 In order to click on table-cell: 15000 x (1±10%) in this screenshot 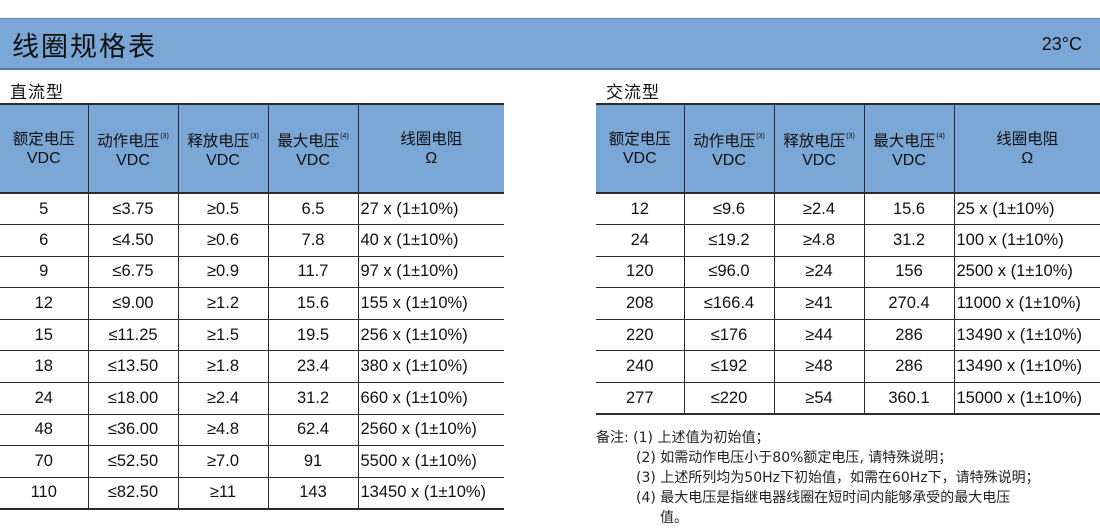, I will do `click(1026, 399)`.